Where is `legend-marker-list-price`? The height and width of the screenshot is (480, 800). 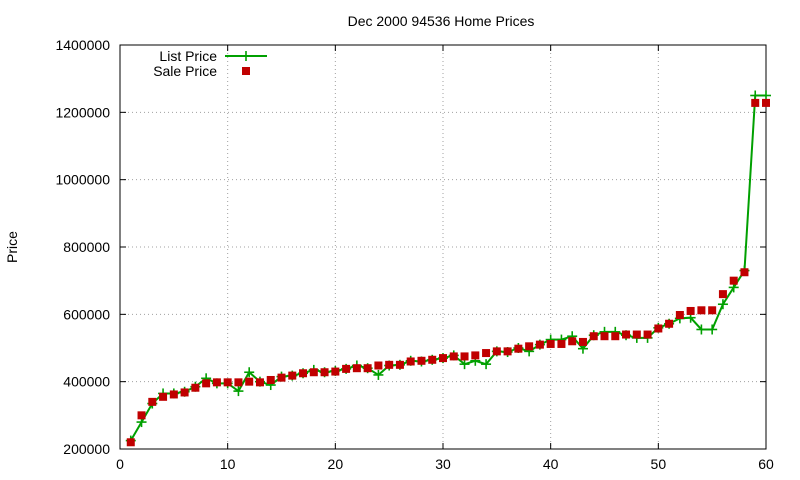 legend-marker-list-price is located at coordinates (246, 56).